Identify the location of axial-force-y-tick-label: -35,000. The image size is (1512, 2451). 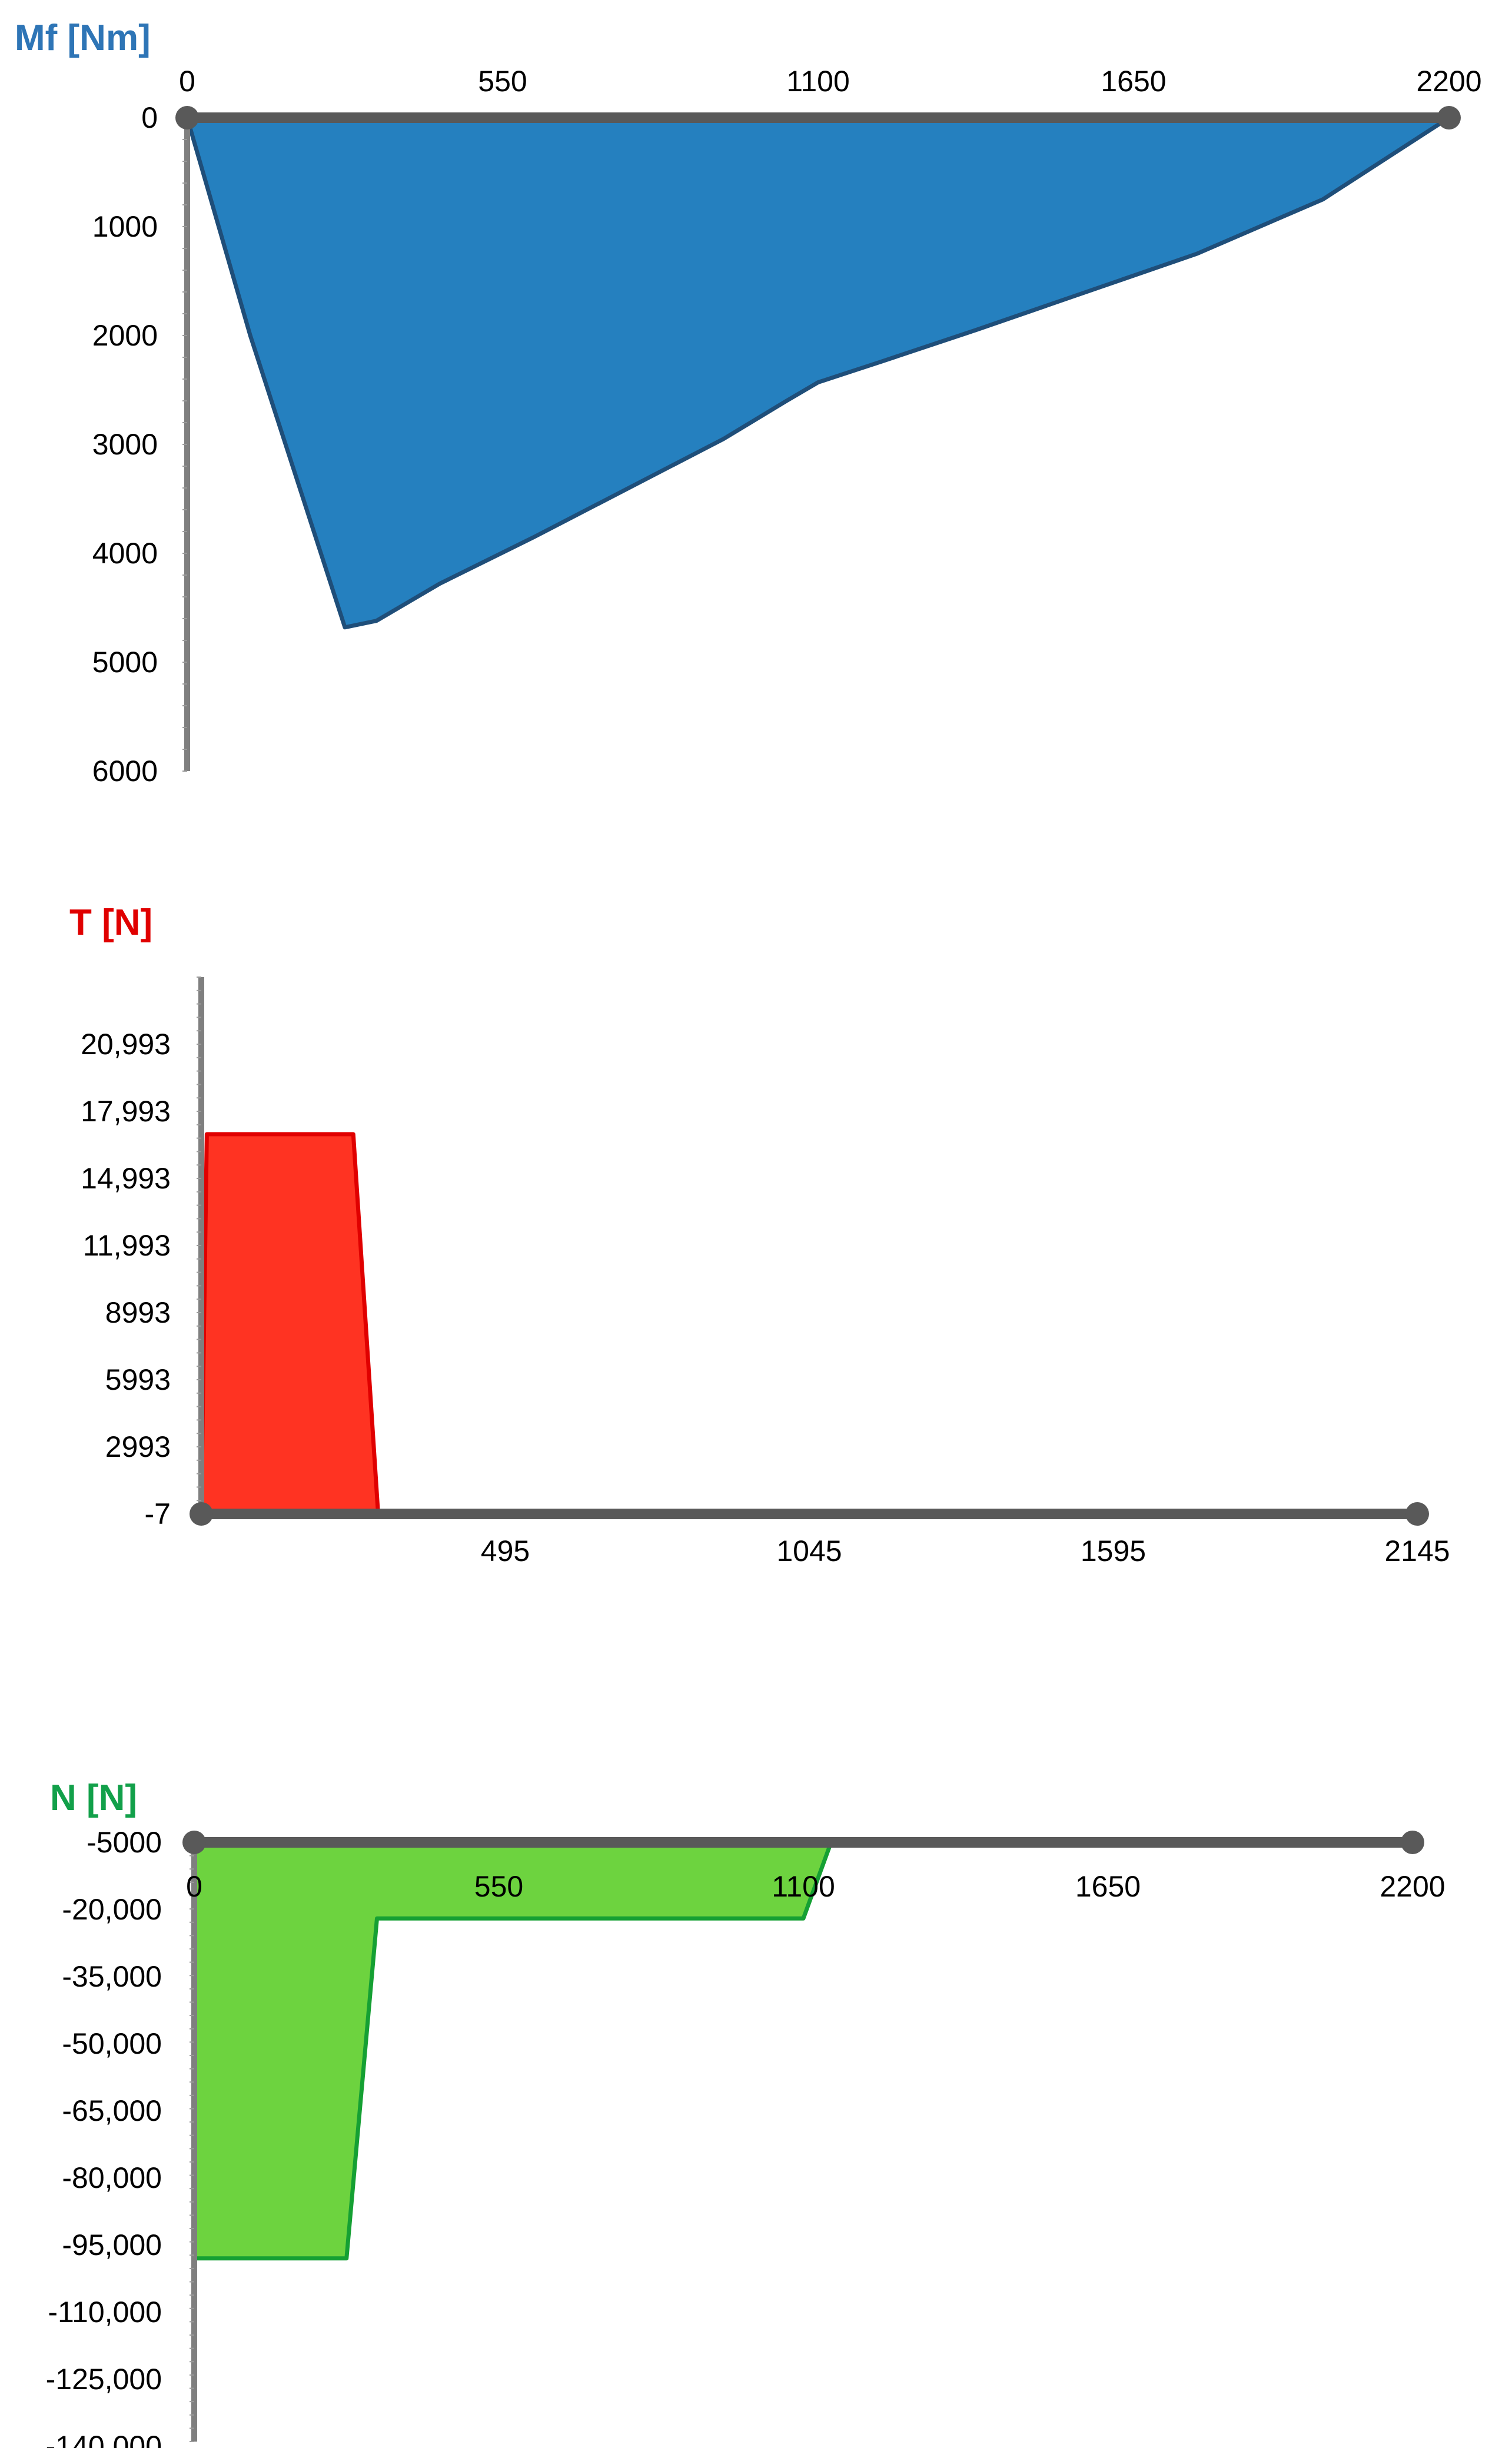
(112, 1976).